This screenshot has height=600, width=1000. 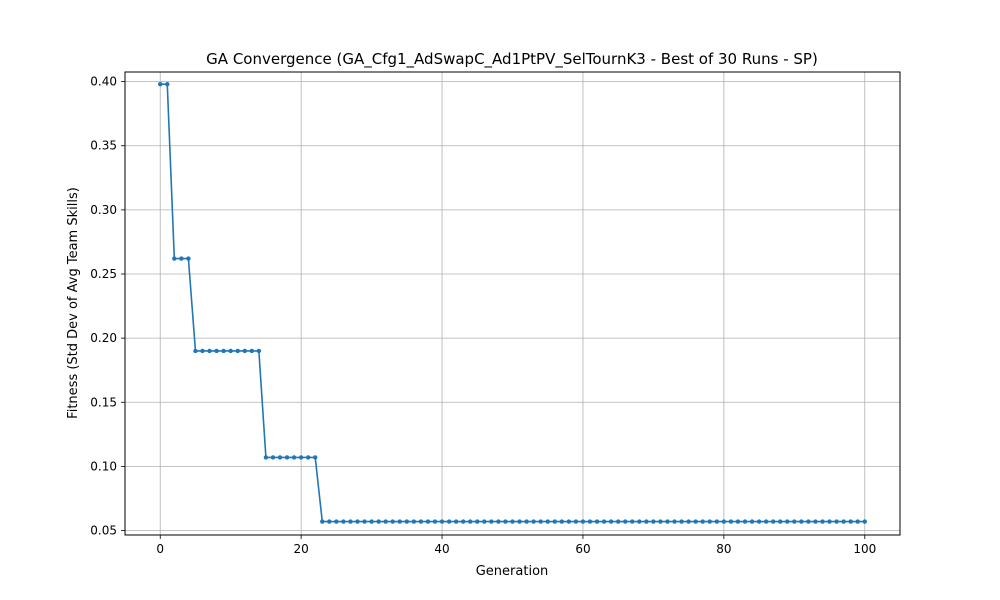 I want to click on x-tick-label: 80, so click(x=723, y=549).